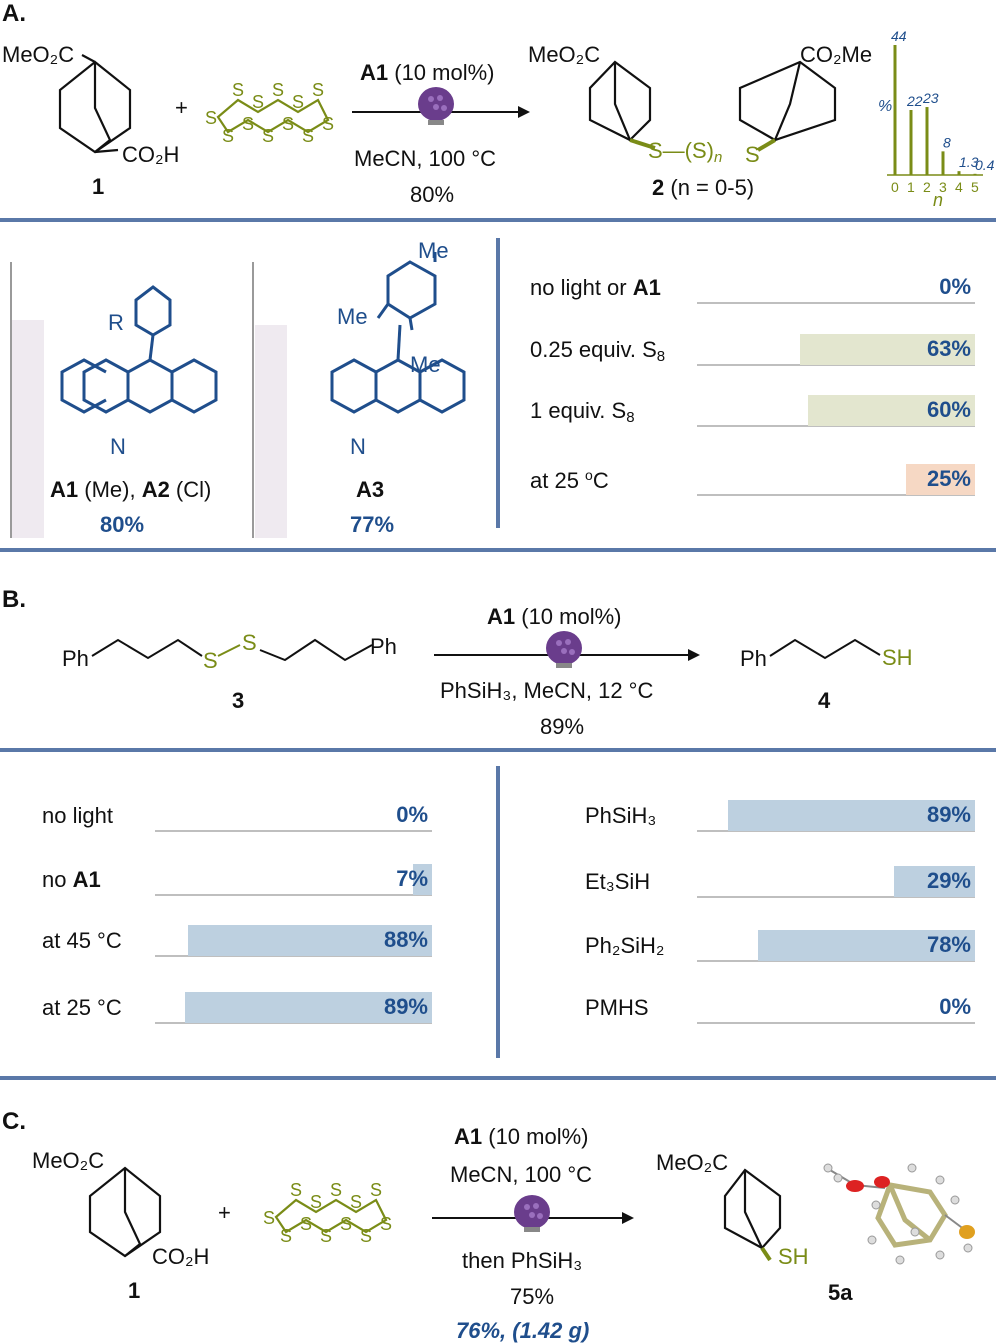  Describe the element at coordinates (948, 814) in the screenshot. I see `control-b-right-bar-0-value: 89%` at that location.